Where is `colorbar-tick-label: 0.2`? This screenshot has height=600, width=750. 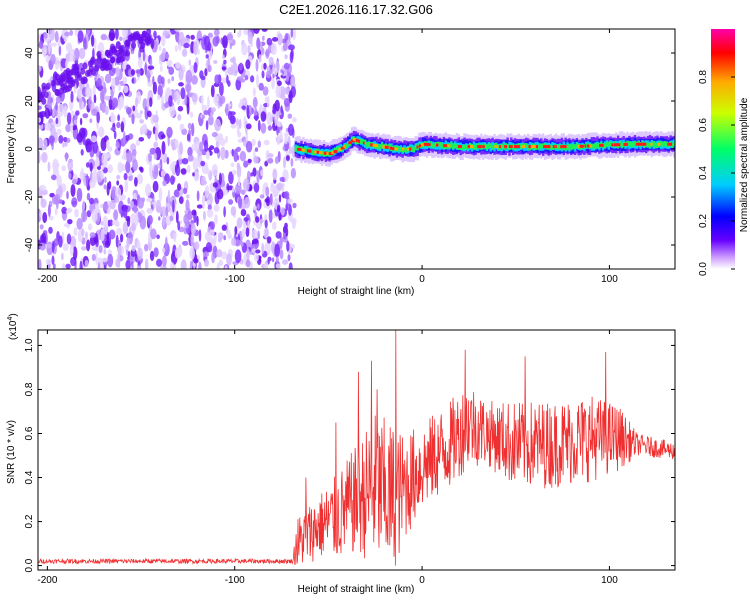
colorbar-tick-label: 0.2 is located at coordinates (703, 221).